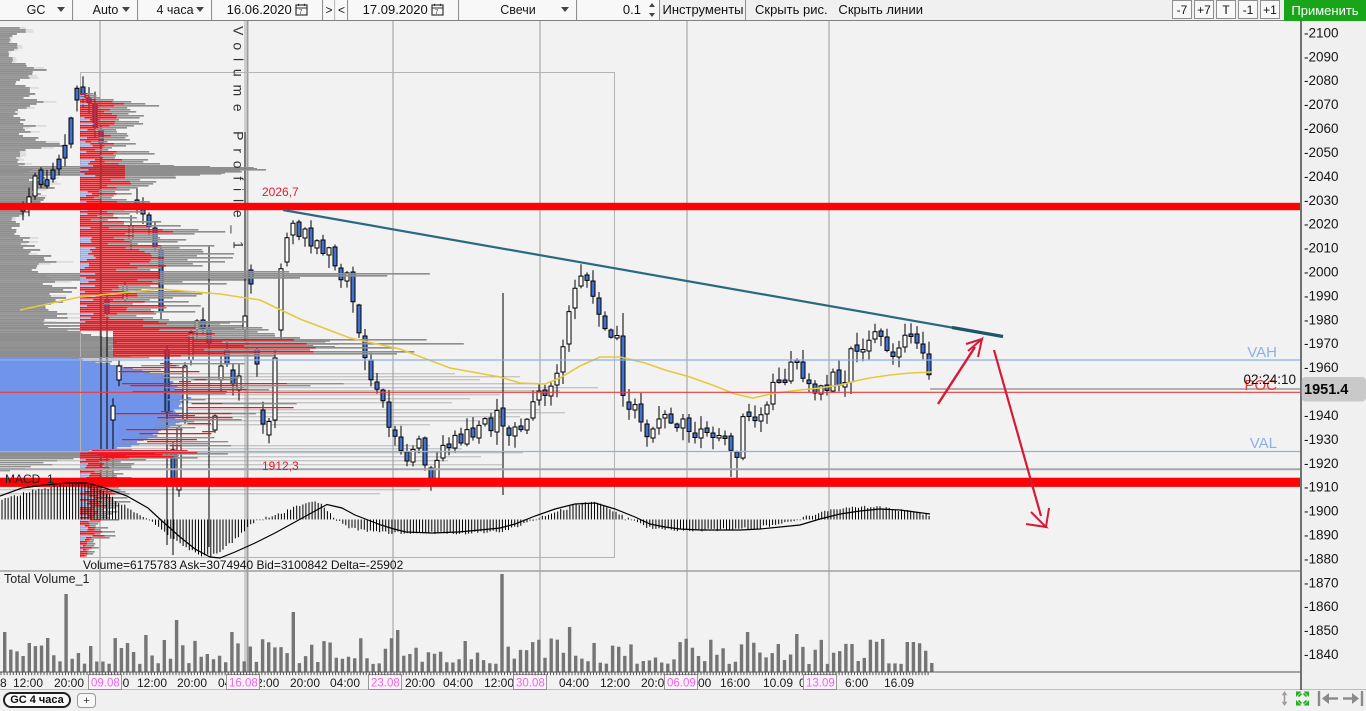 The image size is (1366, 711). Describe the element at coordinates (820, 684) in the screenshot. I see `svg-text: 13.09` at that location.